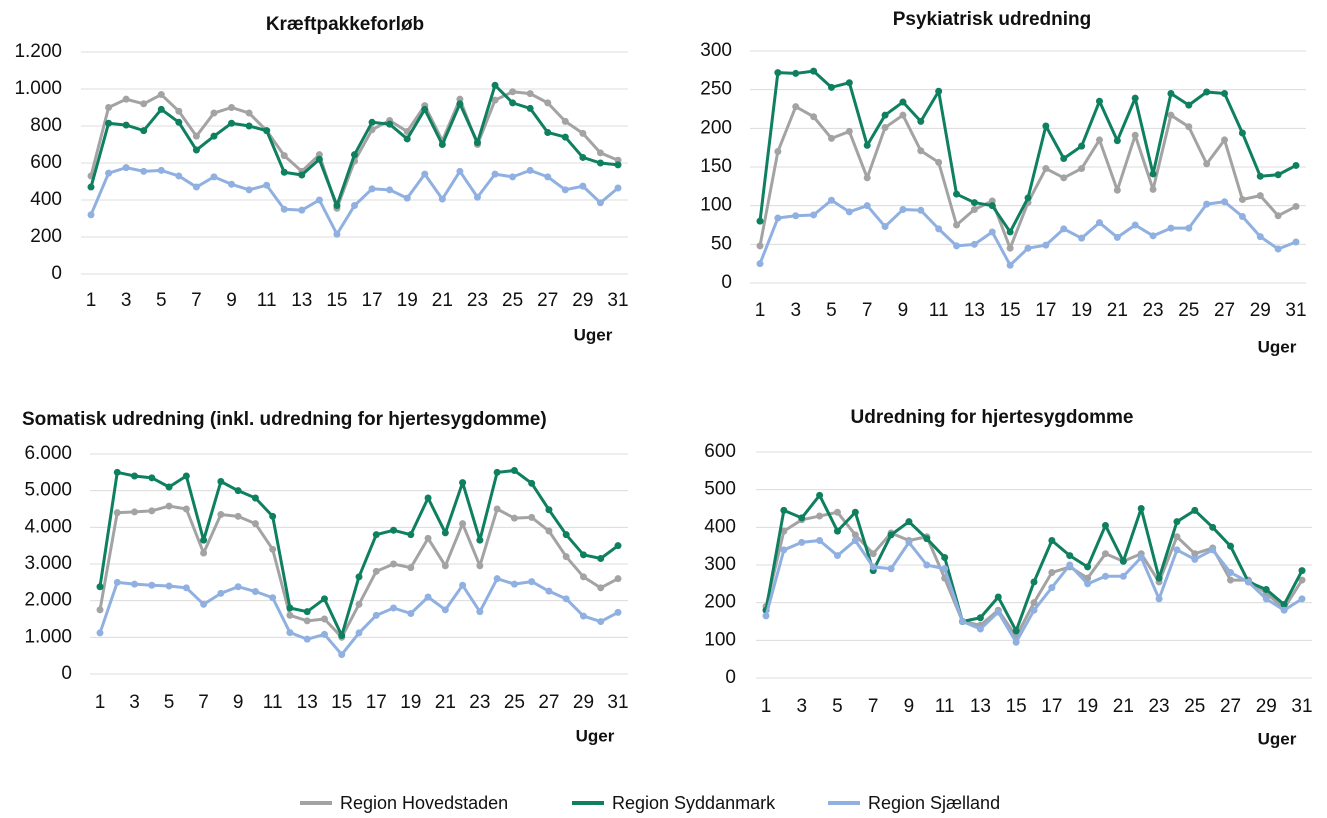  I want to click on y-tick-label: 3.000, so click(48, 563).